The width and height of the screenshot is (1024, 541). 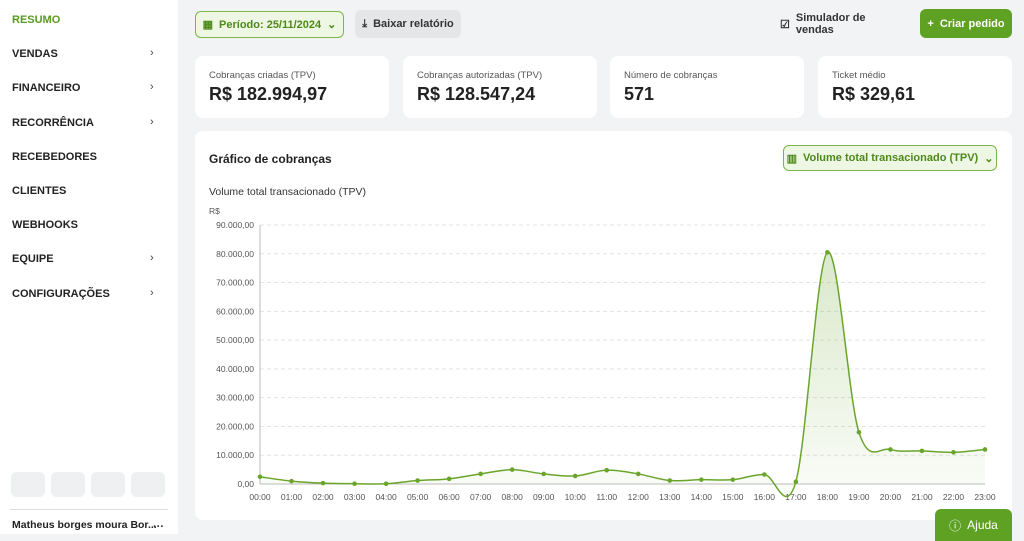 I want to click on x-tick-label: 06:00, so click(x=449, y=497).